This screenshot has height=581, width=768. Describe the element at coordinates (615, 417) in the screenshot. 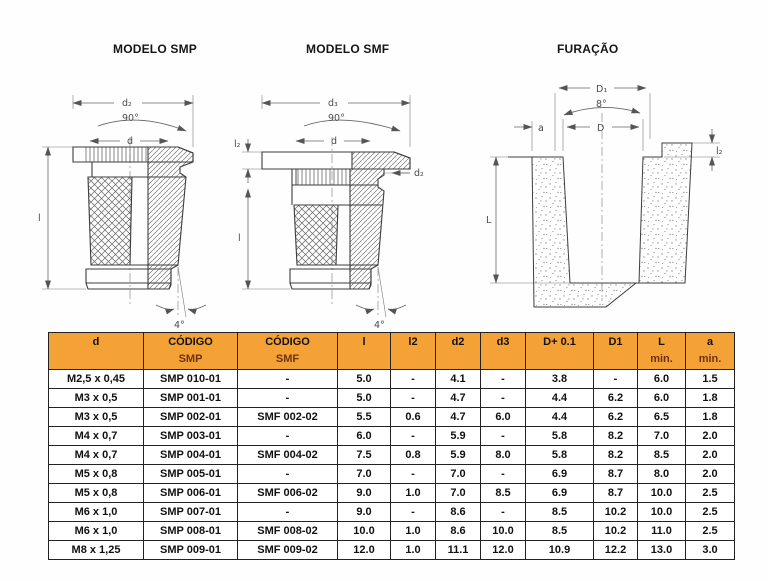

I see `table-cell: 6.2` at that location.